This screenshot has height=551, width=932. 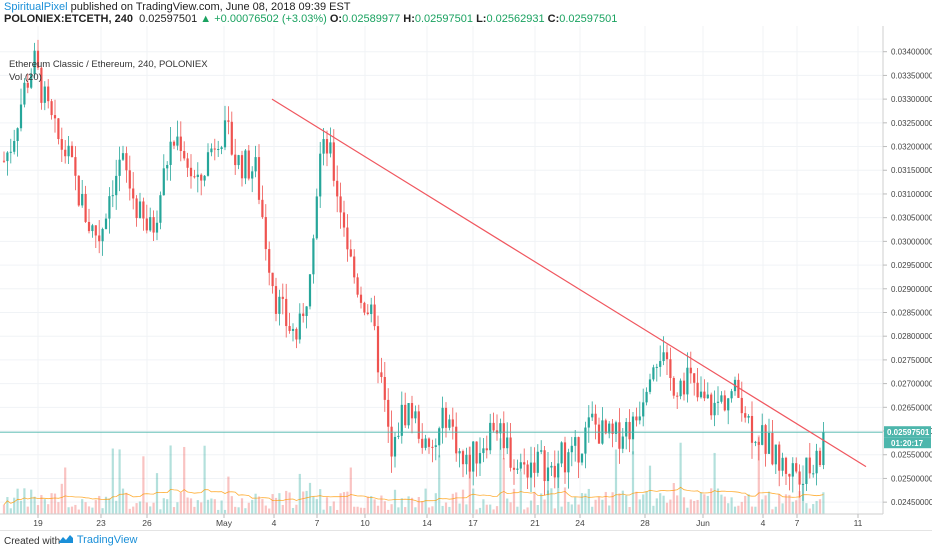 I want to click on x-tick-label: 10, so click(x=365, y=523).